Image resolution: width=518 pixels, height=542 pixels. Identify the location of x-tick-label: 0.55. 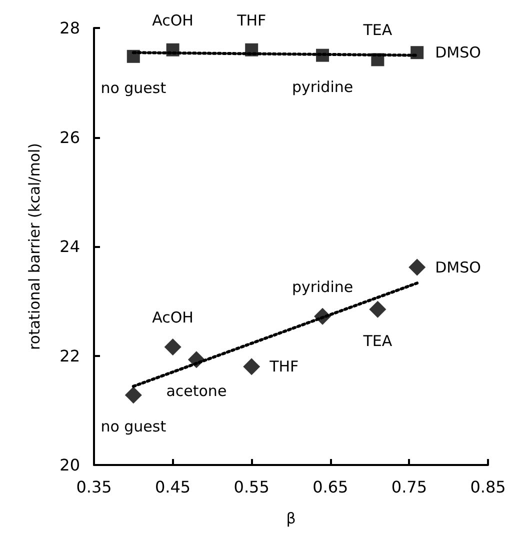
(252, 487).